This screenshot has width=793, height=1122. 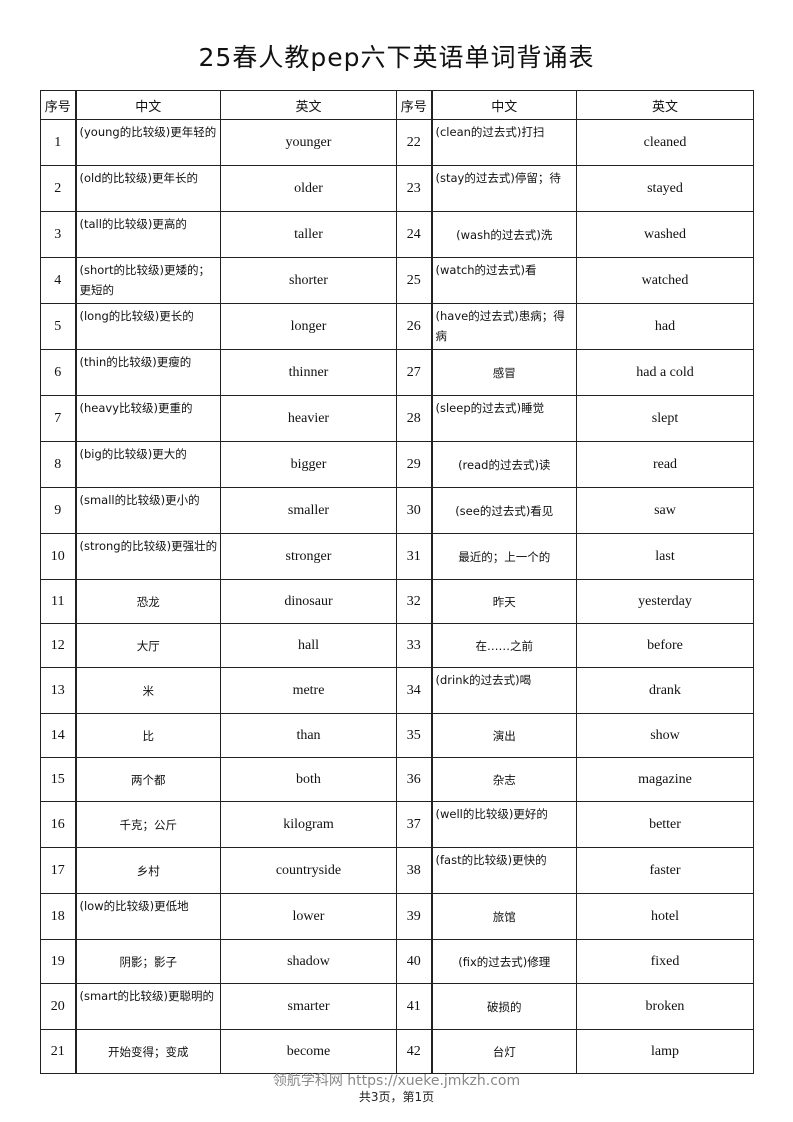 What do you see at coordinates (308, 372) in the screenshot?
I see `cell-english: thinner` at bounding box center [308, 372].